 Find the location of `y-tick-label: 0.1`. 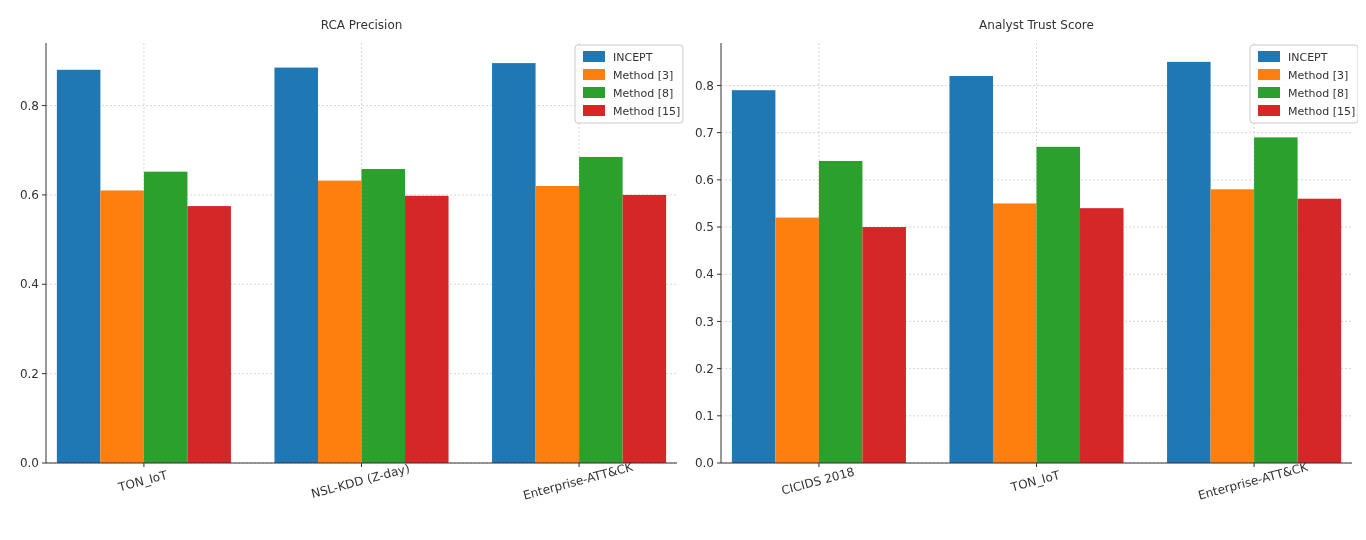

y-tick-label: 0.1 is located at coordinates (704, 416).